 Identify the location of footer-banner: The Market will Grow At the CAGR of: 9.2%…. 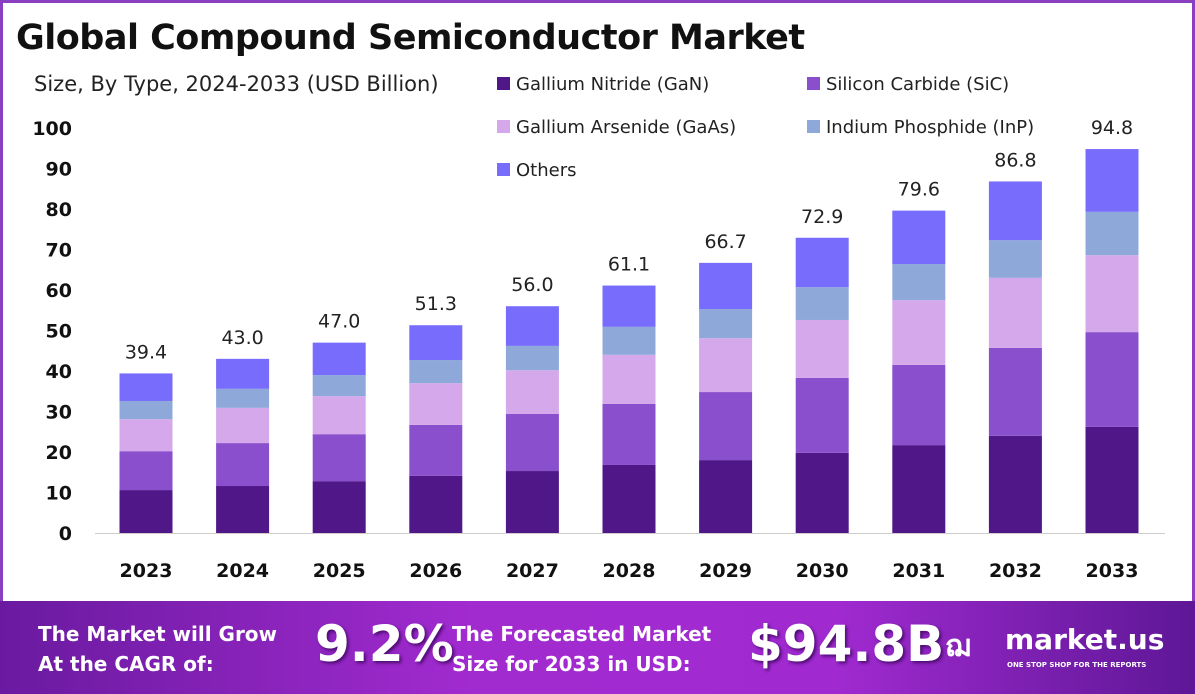
(597, 647).